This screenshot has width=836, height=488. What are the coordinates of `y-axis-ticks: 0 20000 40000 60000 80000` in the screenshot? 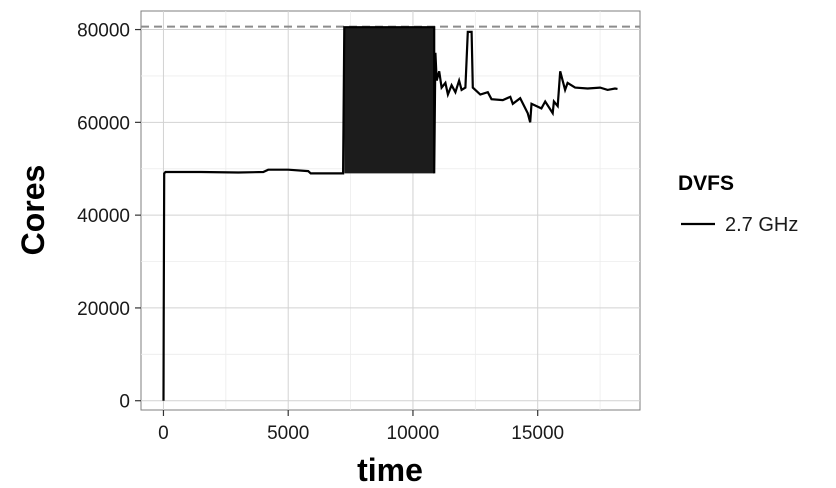 It's located at (109, 217).